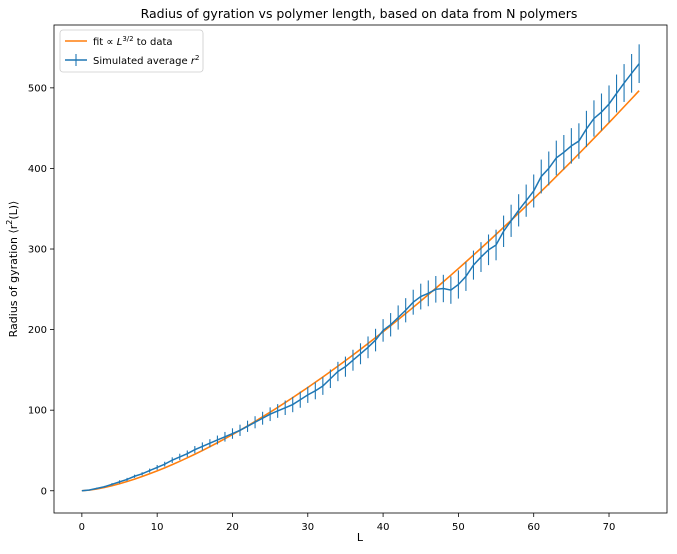 Image resolution: width=677 pixels, height=554 pixels. I want to click on x-tick-label: 70, so click(609, 527).